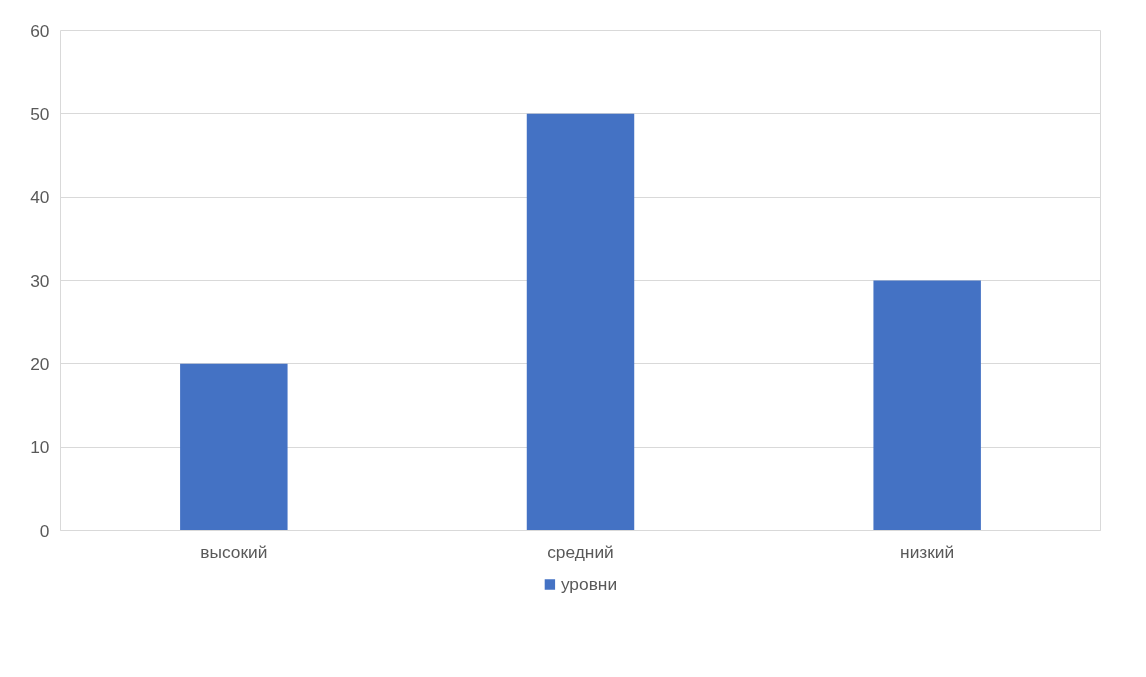  Describe the element at coordinates (580, 551) in the screenshot. I see `x-tick-label: средний` at that location.